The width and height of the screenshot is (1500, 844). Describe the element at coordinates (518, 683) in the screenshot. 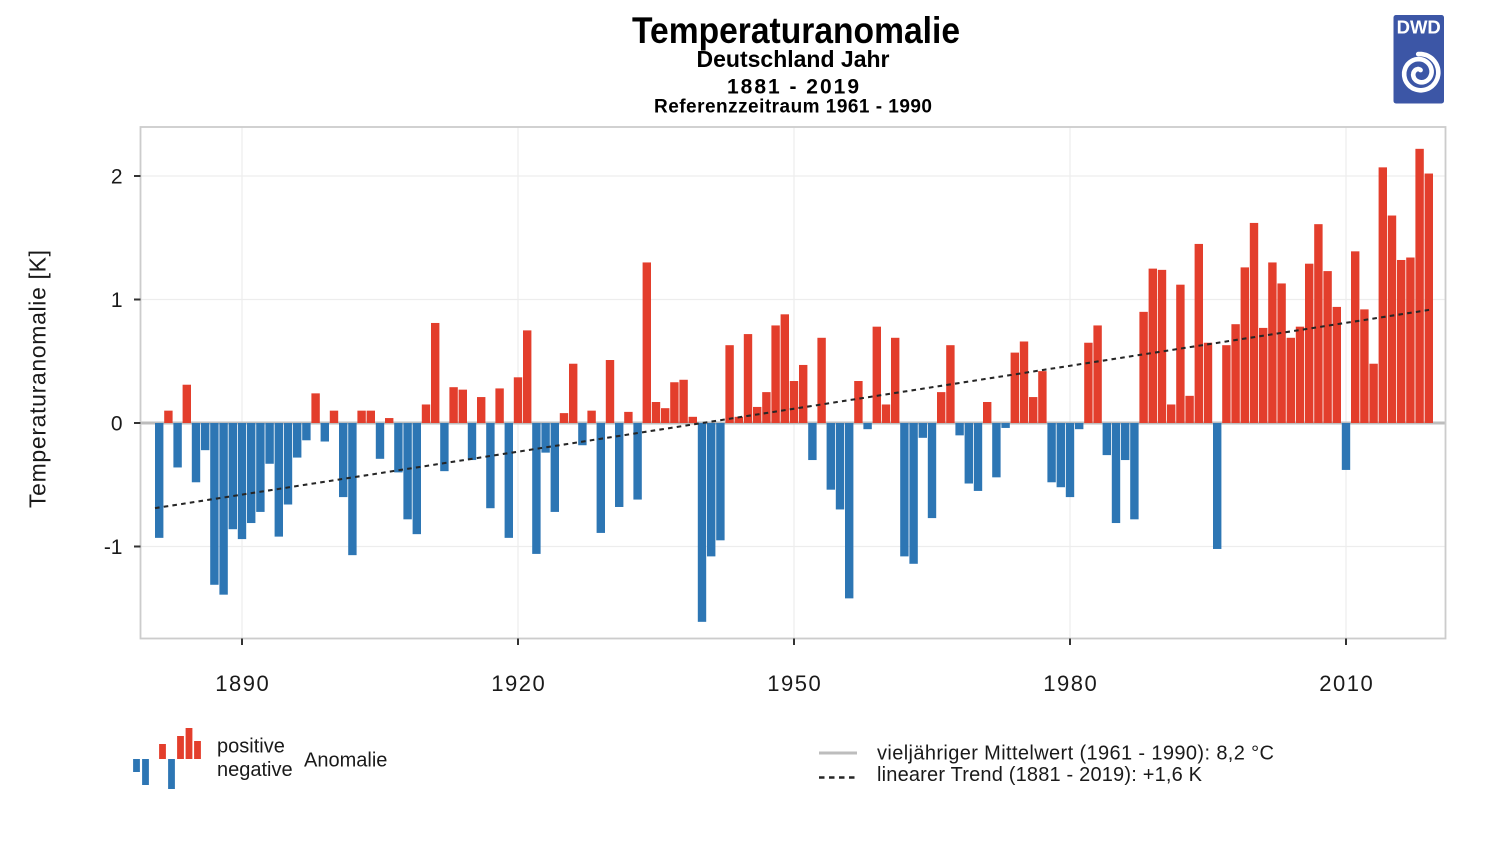

I see `svg-text: 1920` at that location.